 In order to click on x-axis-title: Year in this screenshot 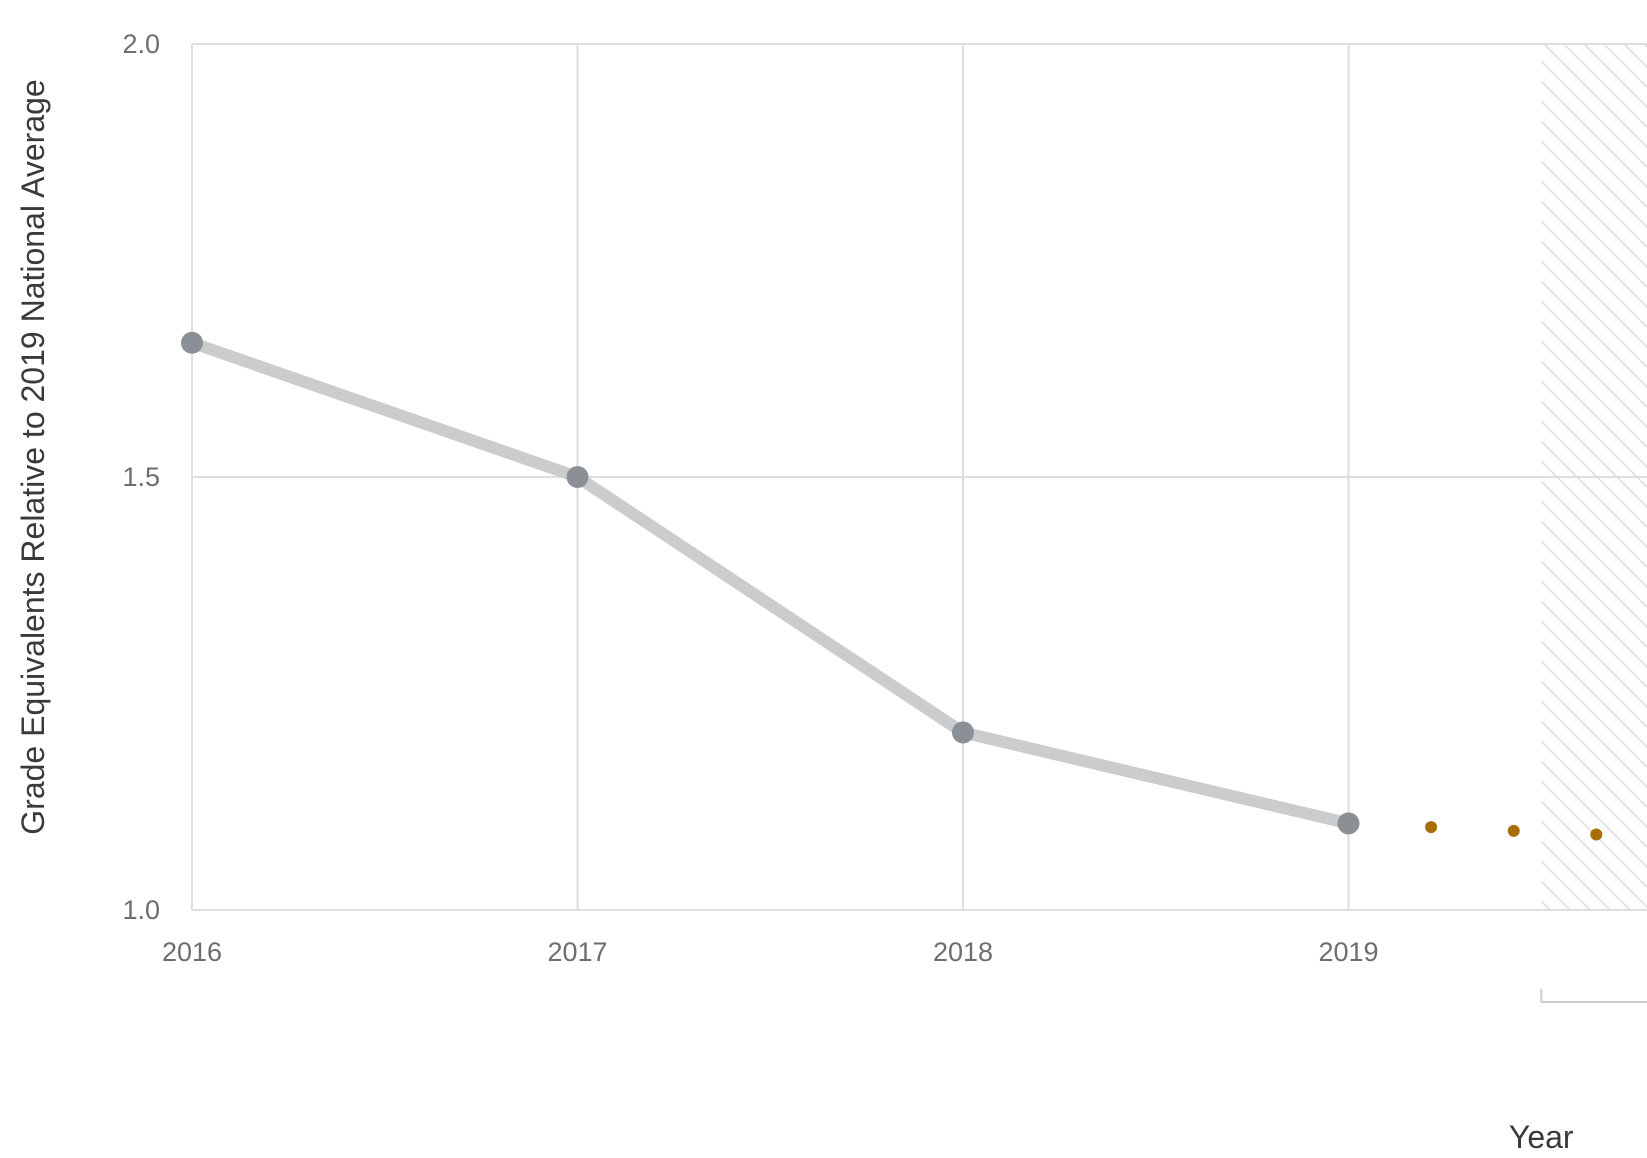, I will do `click(1541, 1137)`.